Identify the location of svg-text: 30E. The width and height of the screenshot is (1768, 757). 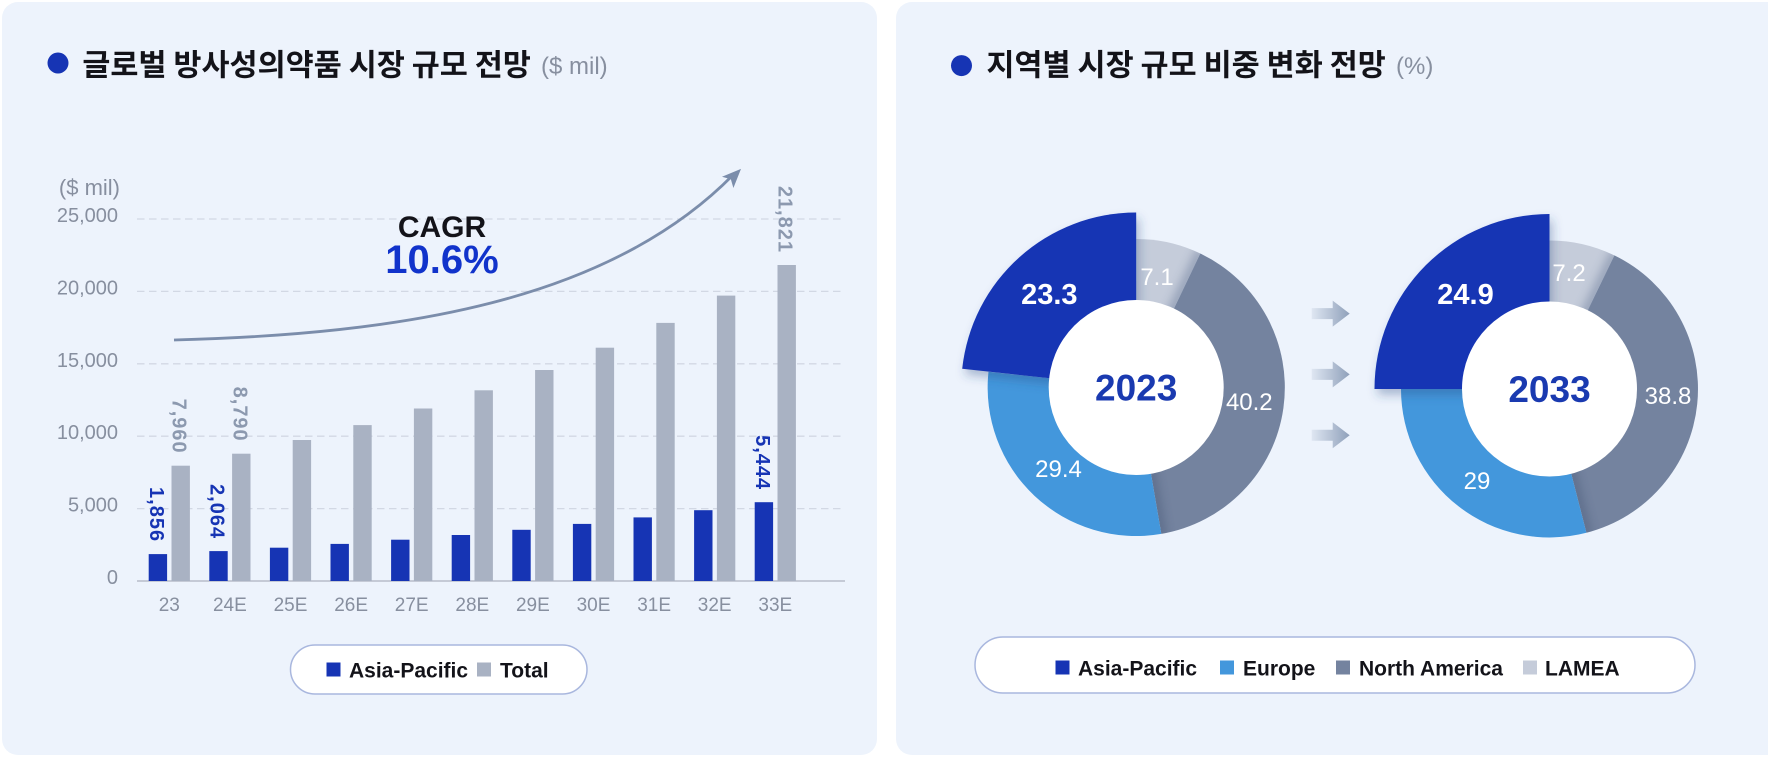
(594, 605).